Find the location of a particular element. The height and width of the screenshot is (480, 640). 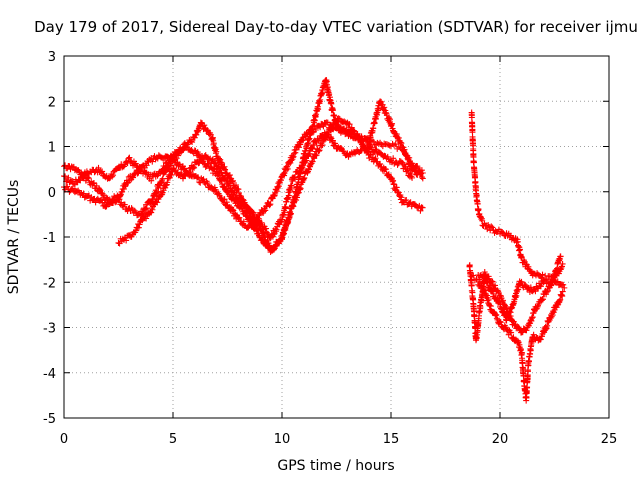

y-tick-label: -4 is located at coordinates (49, 374).